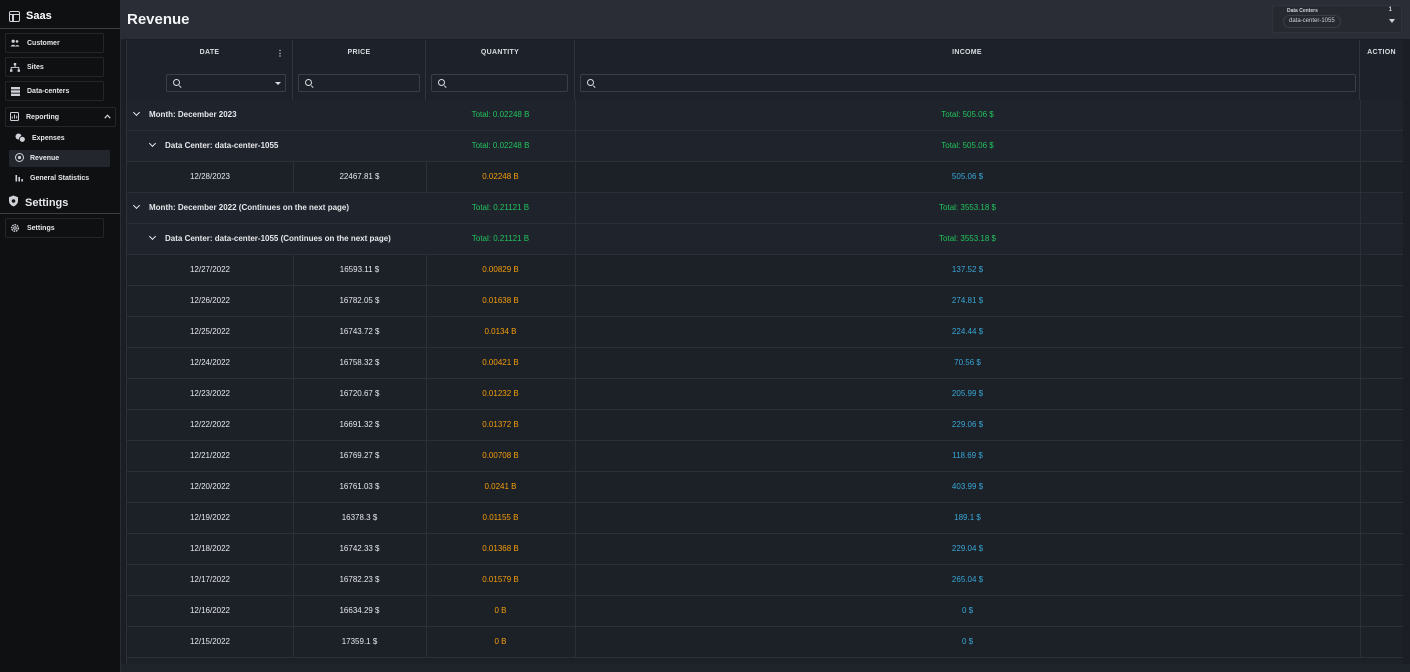 This screenshot has width=1410, height=672. What do you see at coordinates (54, 67) in the screenshot?
I see `sidebar-item-sites: Sites` at bounding box center [54, 67].